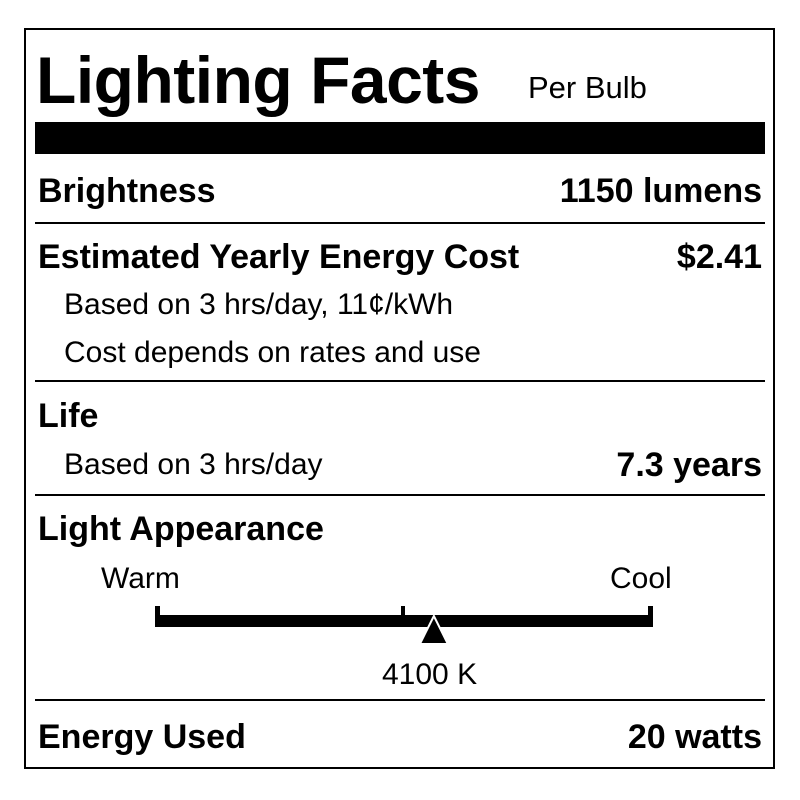 The height and width of the screenshot is (800, 800). What do you see at coordinates (400, 138) in the screenshot?
I see `title-bar` at bounding box center [400, 138].